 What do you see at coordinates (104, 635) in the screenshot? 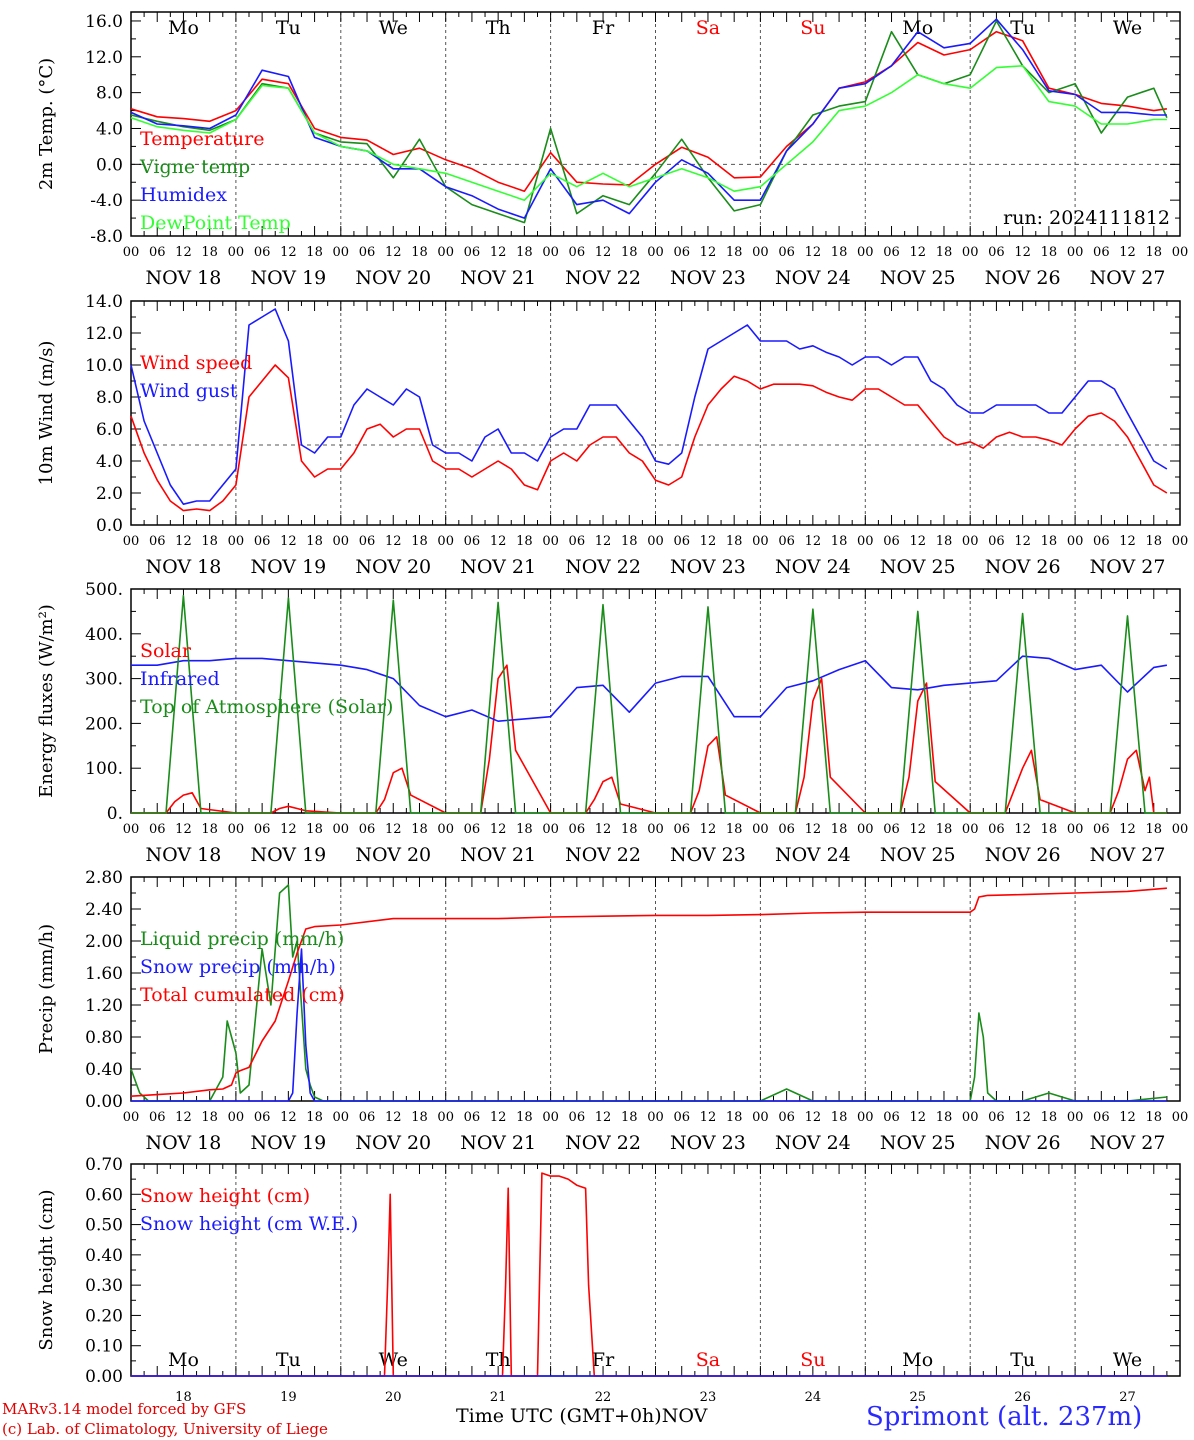
I see `y-tick-label: 400.` at bounding box center [104, 635].